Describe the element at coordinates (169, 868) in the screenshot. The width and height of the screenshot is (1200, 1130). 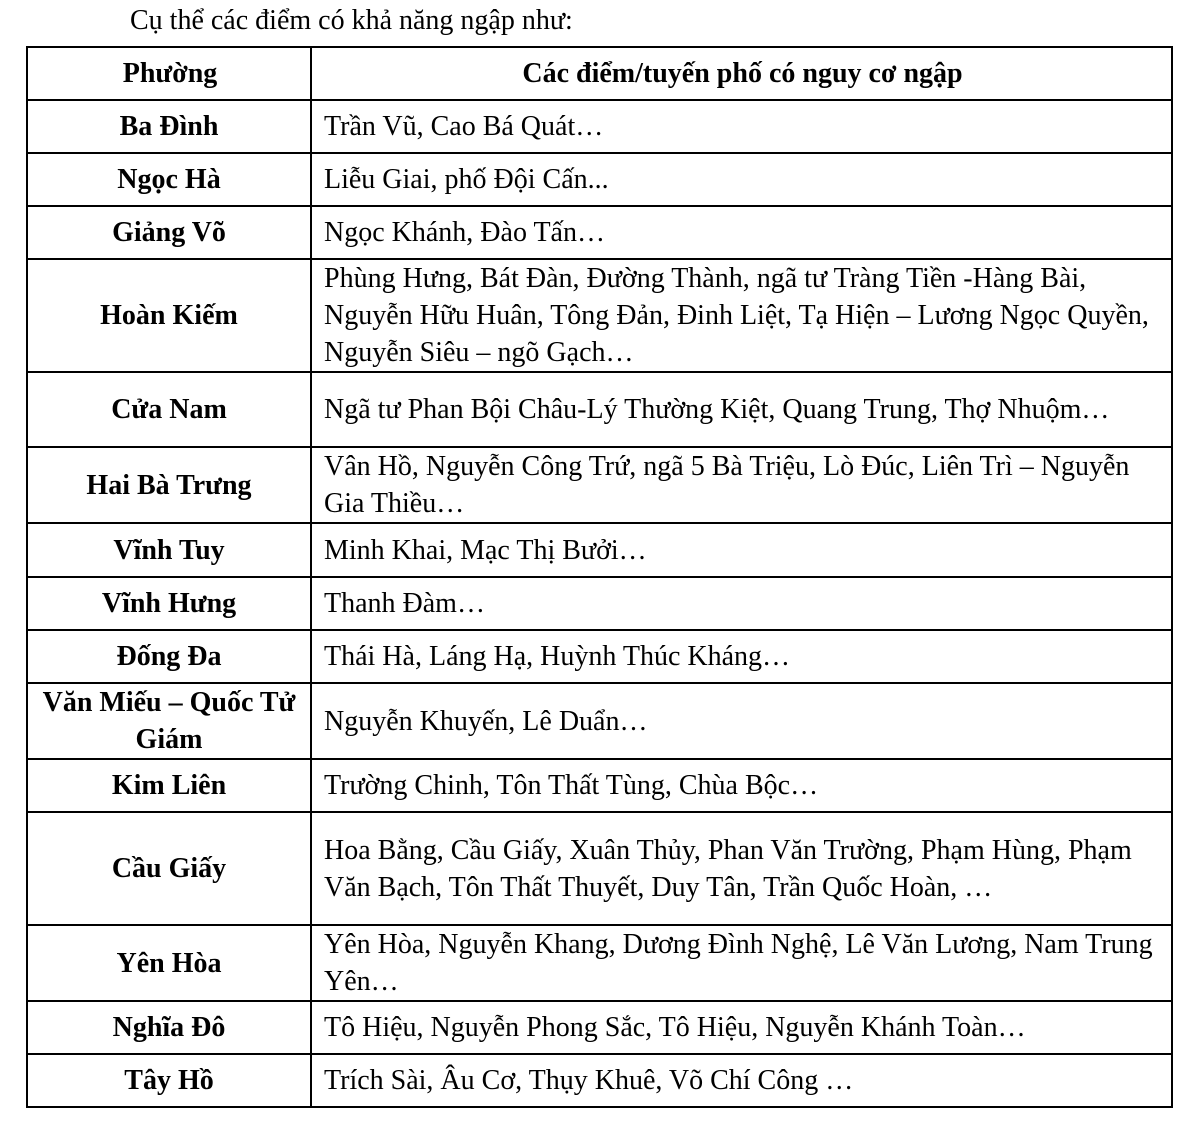
I see `ward-cell: Cầu Giấy` at that location.